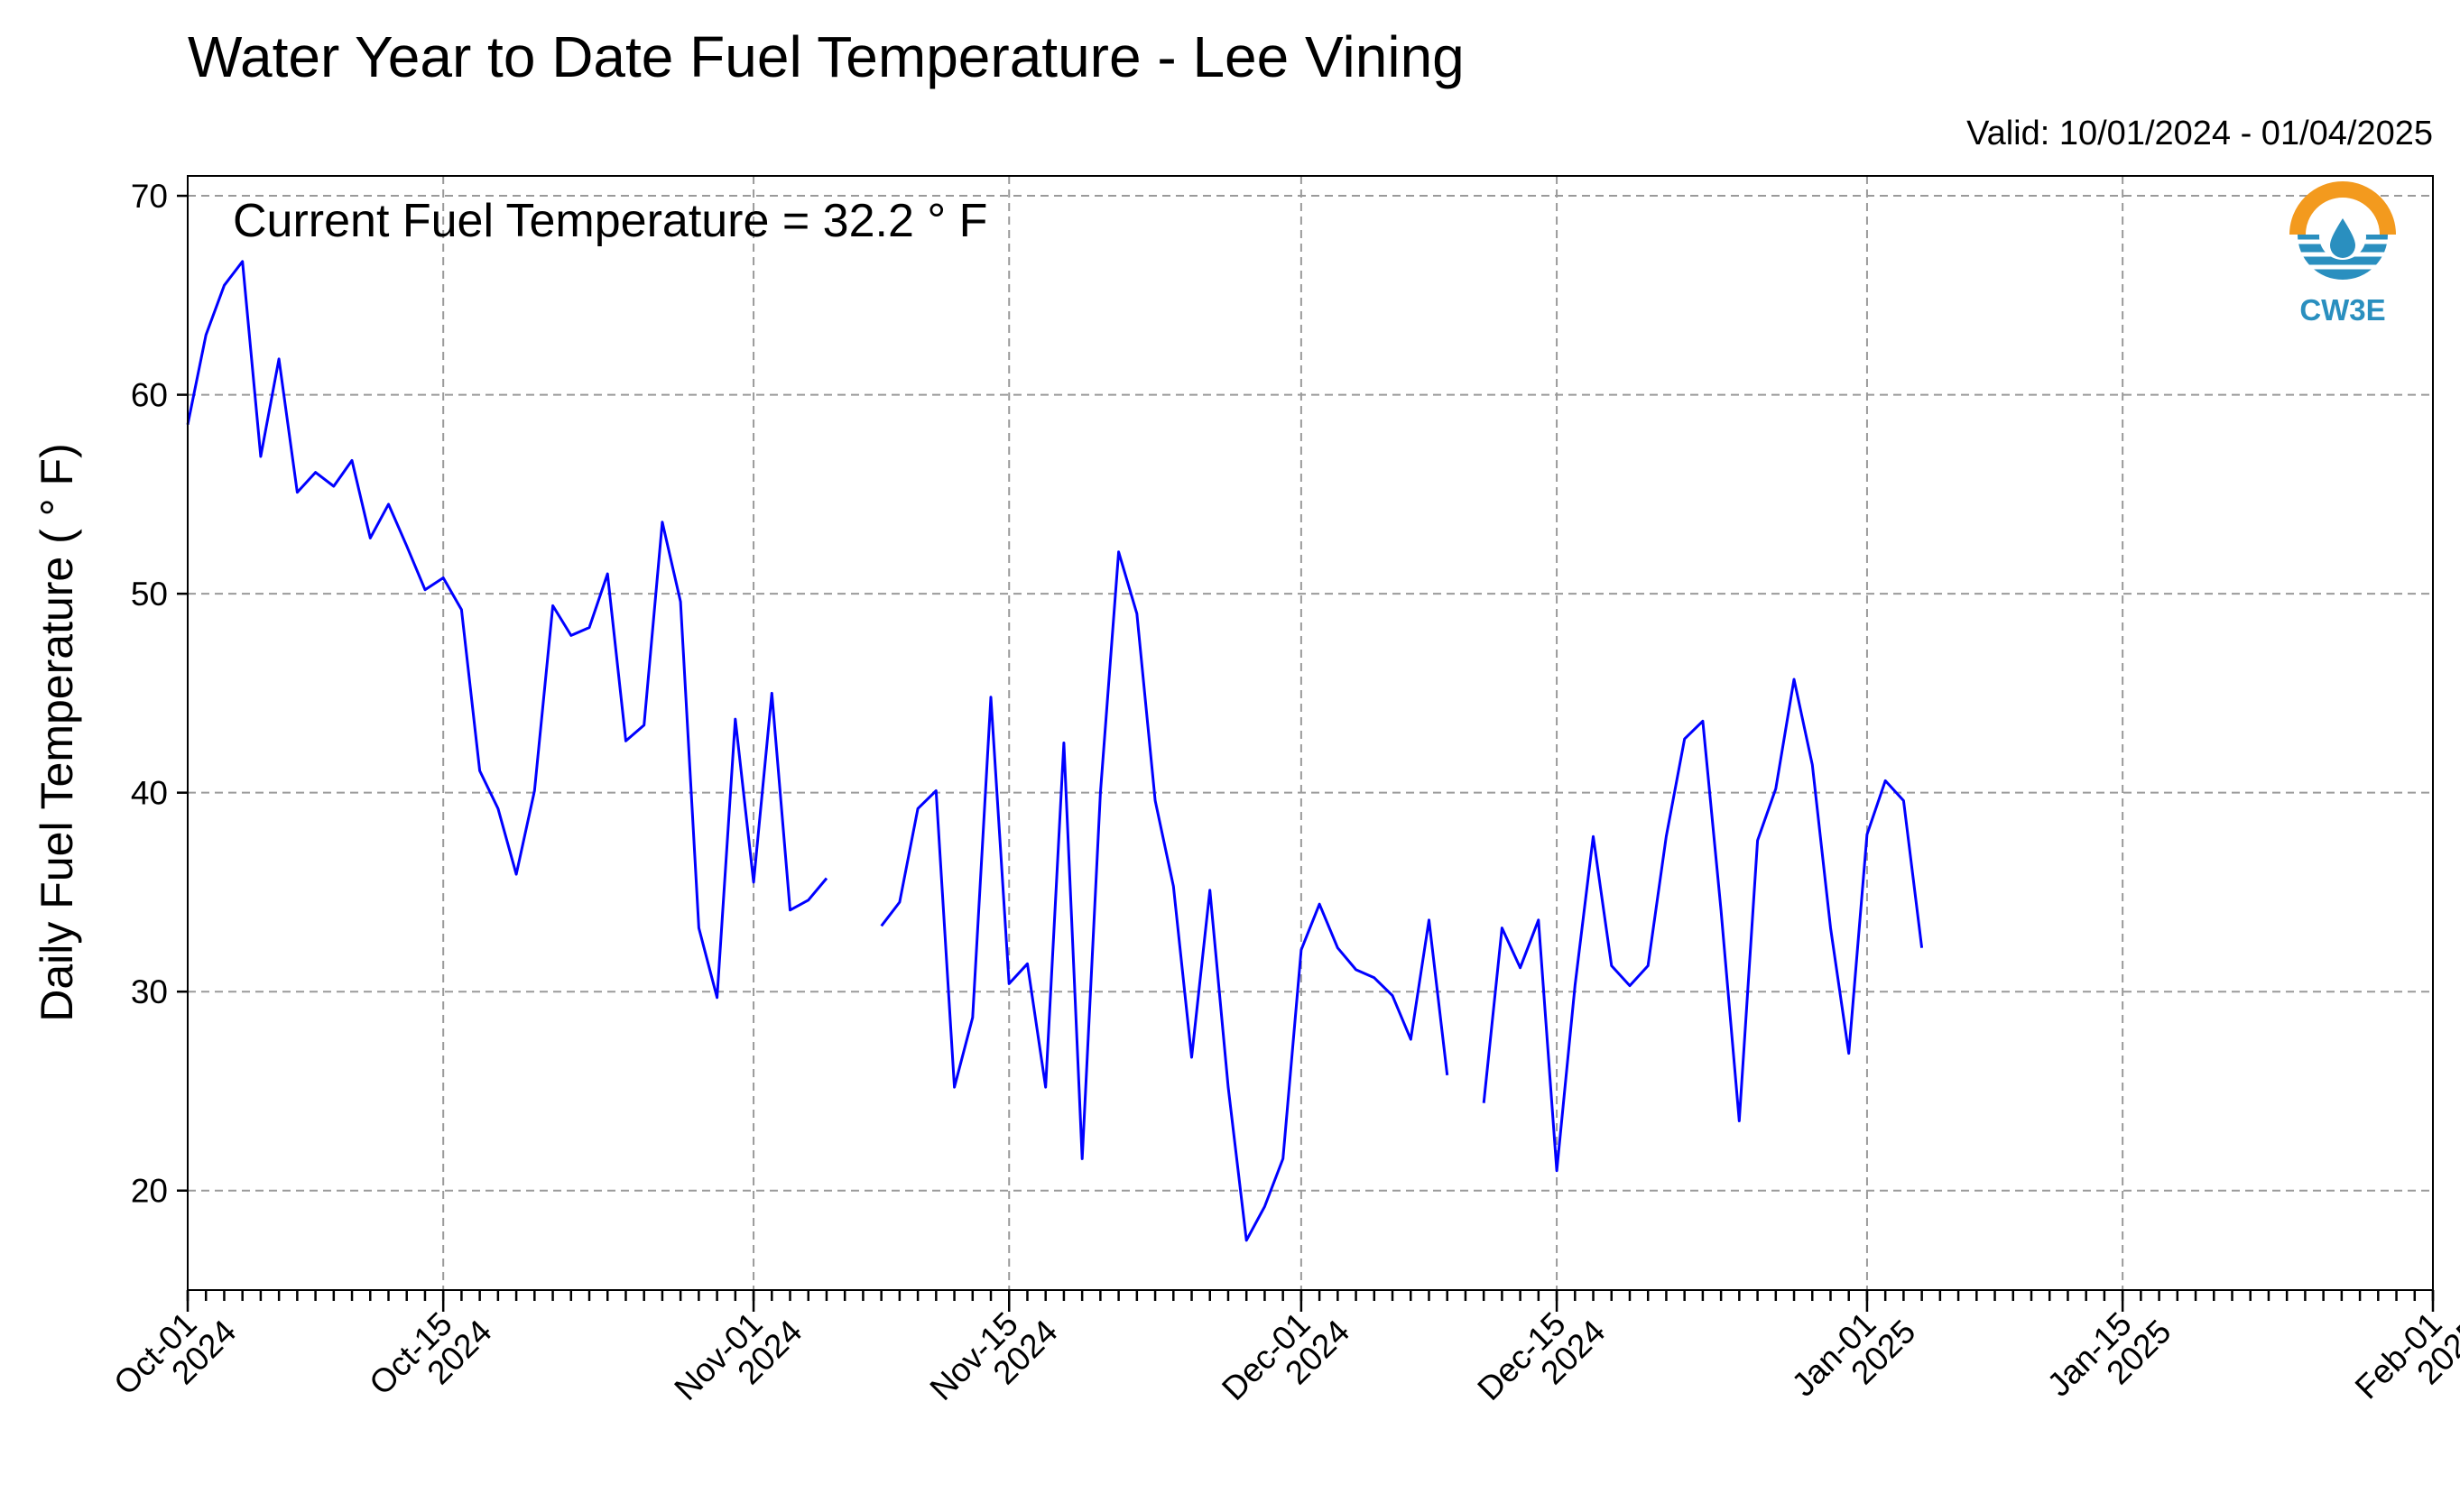 The width and height of the screenshot is (2460, 1512). Describe the element at coordinates (149, 1191) in the screenshot. I see `y-tick-label: 20` at that location.